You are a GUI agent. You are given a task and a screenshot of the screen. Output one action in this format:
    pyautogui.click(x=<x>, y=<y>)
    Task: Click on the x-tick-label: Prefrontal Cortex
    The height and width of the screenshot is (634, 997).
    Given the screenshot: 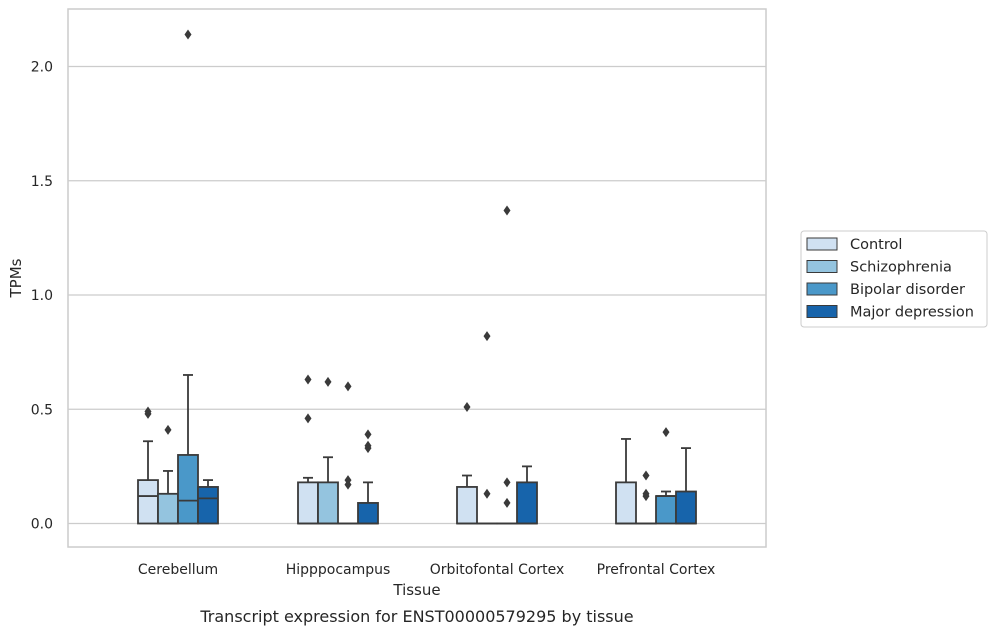 What is the action you would take?
    pyautogui.click(x=656, y=570)
    